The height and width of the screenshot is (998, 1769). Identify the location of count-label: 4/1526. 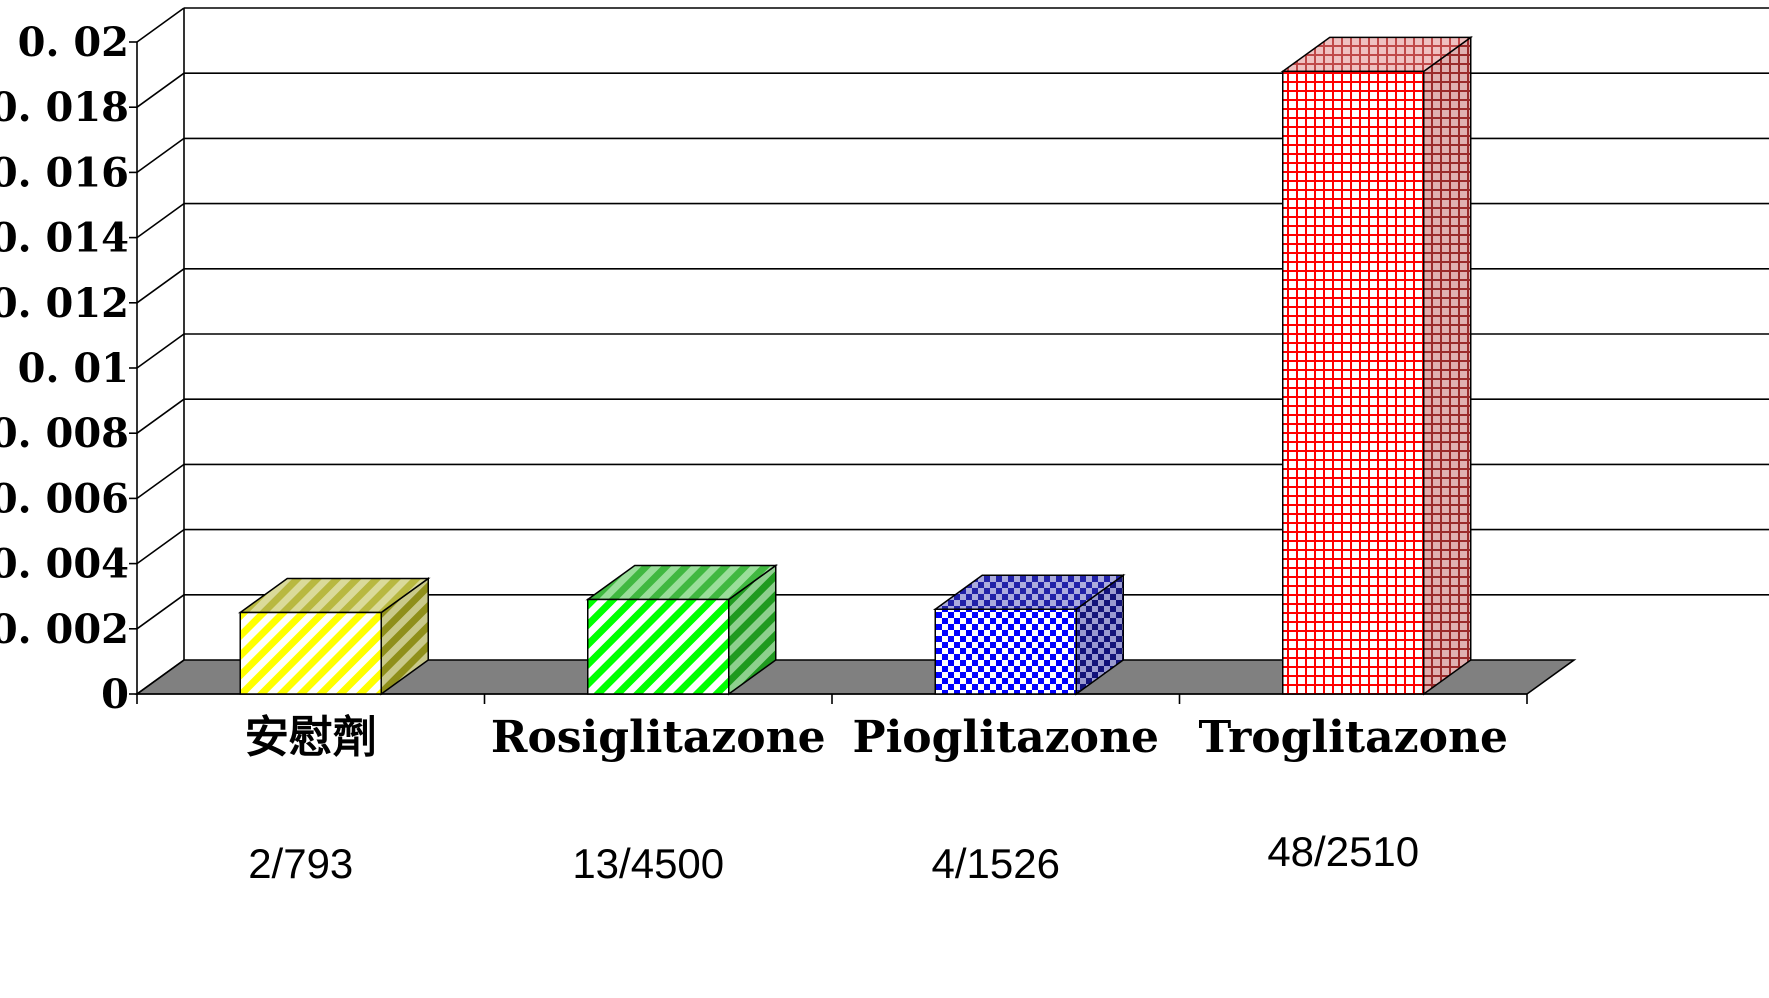
(996, 863).